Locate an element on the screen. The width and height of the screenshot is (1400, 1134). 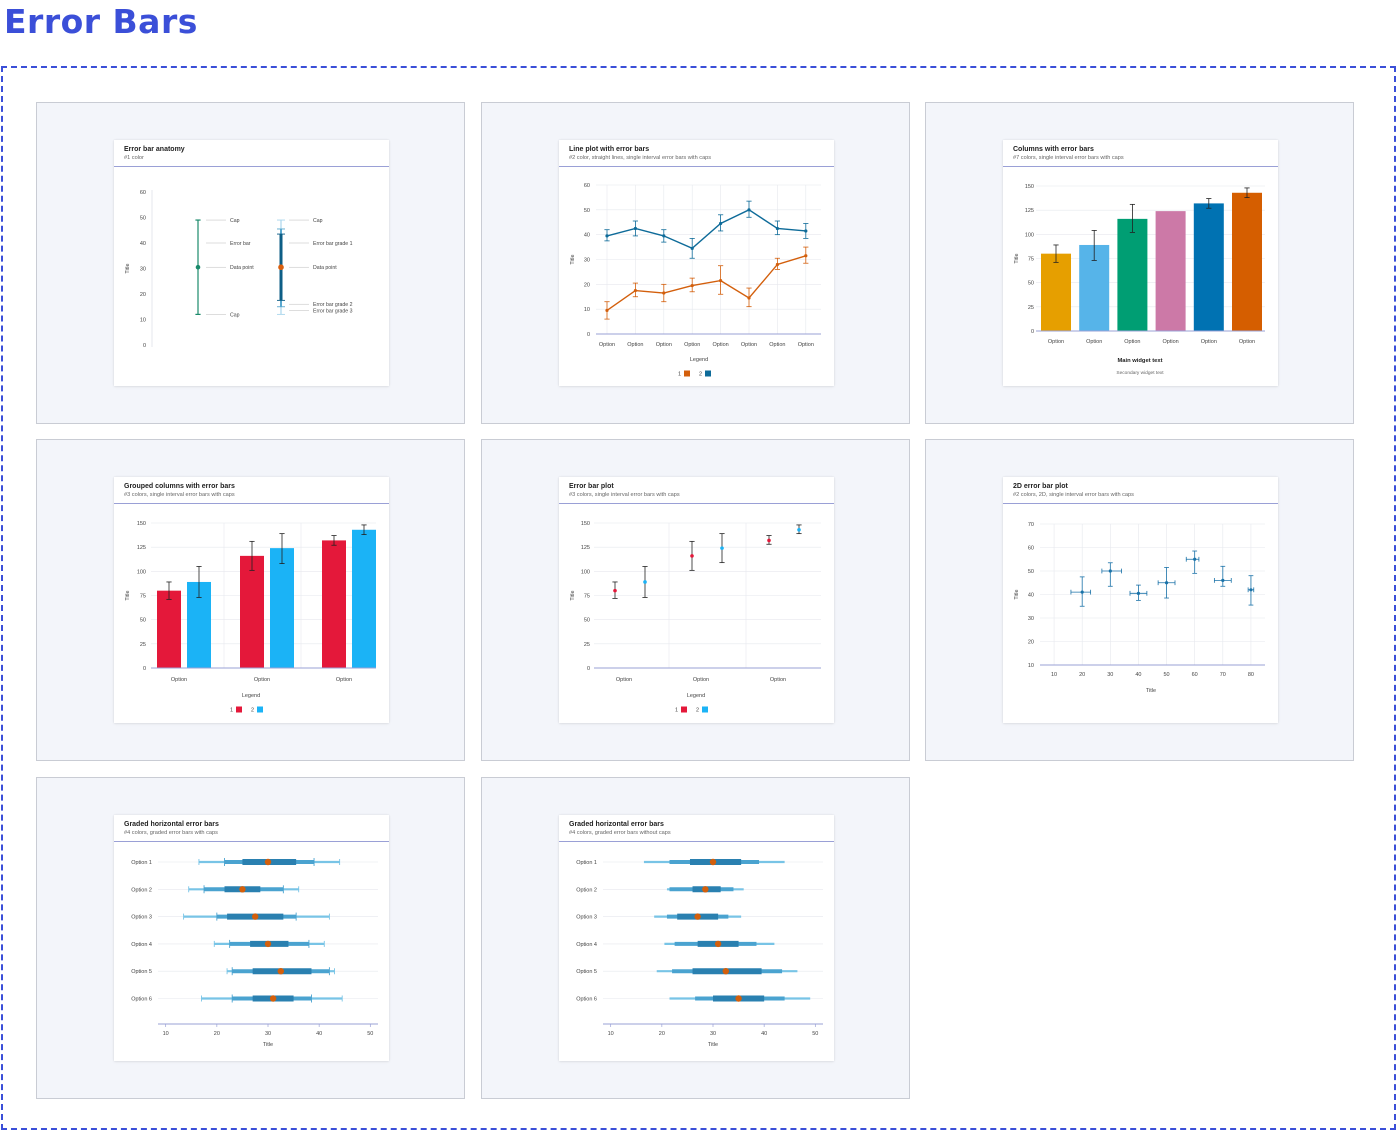
x-tick-label: 30 is located at coordinates (268, 1034).